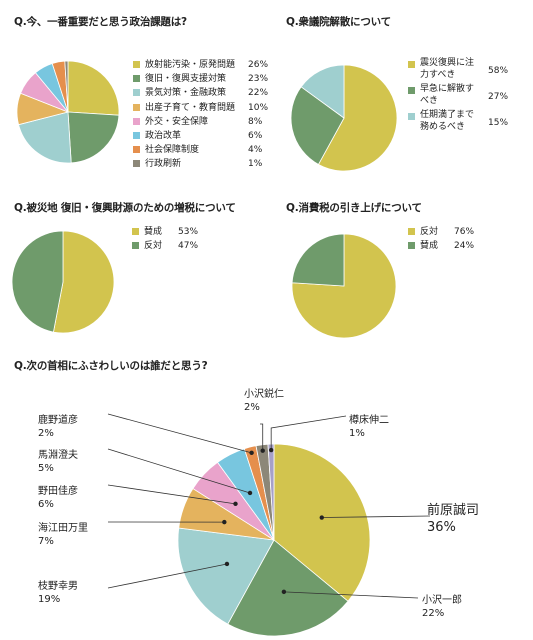 The image size is (533, 640). I want to click on callout-label: 小沢一郎 22%, so click(442, 607).